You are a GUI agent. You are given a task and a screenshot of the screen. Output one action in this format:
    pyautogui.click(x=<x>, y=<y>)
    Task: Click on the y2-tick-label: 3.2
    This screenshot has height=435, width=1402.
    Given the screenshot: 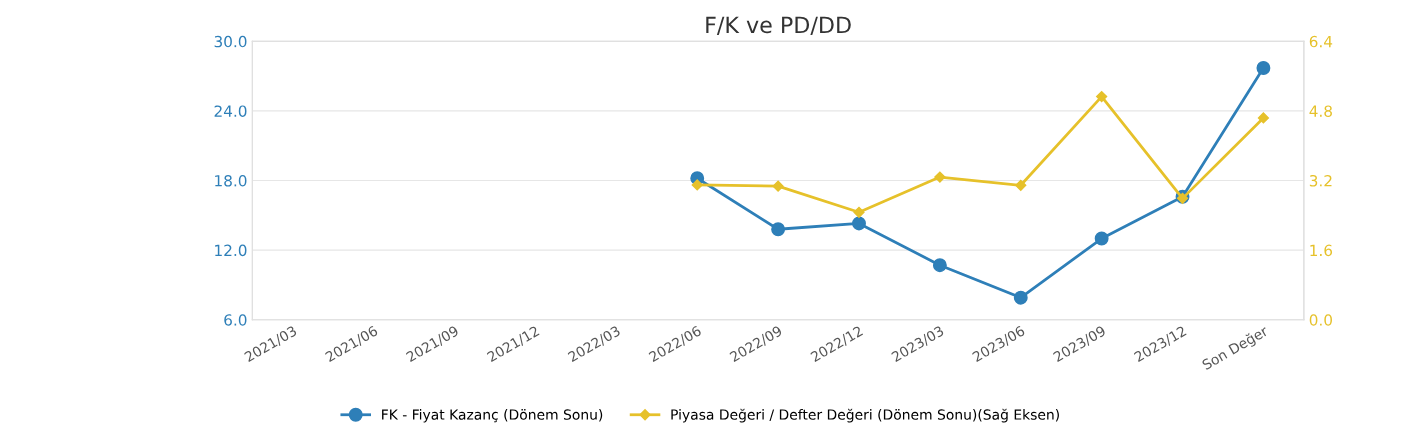 What is the action you would take?
    pyautogui.click(x=1320, y=180)
    